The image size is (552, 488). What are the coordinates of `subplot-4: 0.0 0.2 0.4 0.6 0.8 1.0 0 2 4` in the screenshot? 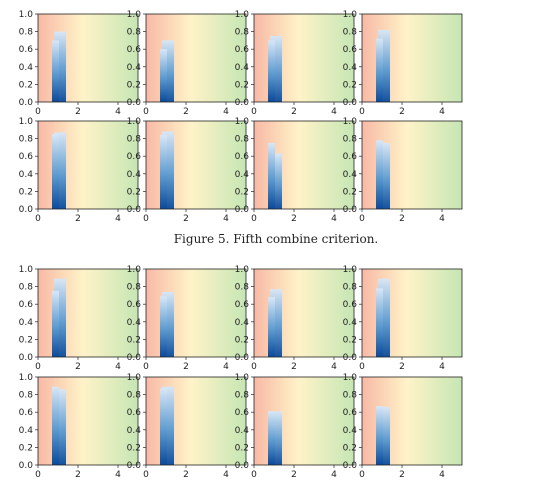 It's located at (403, 63).